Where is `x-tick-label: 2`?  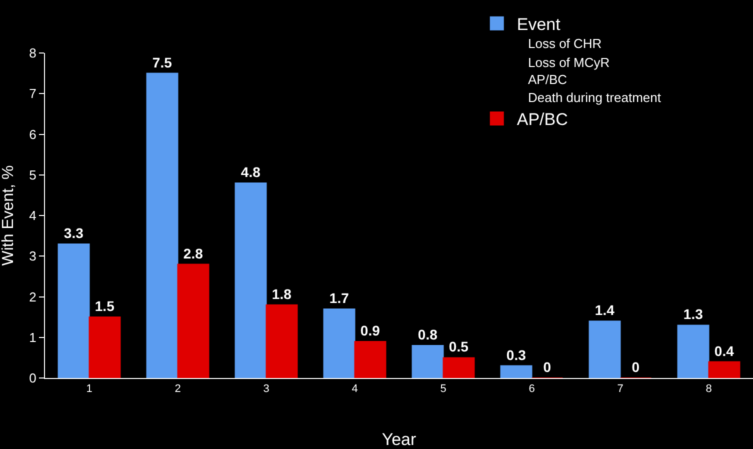 x-tick-label: 2 is located at coordinates (177, 389).